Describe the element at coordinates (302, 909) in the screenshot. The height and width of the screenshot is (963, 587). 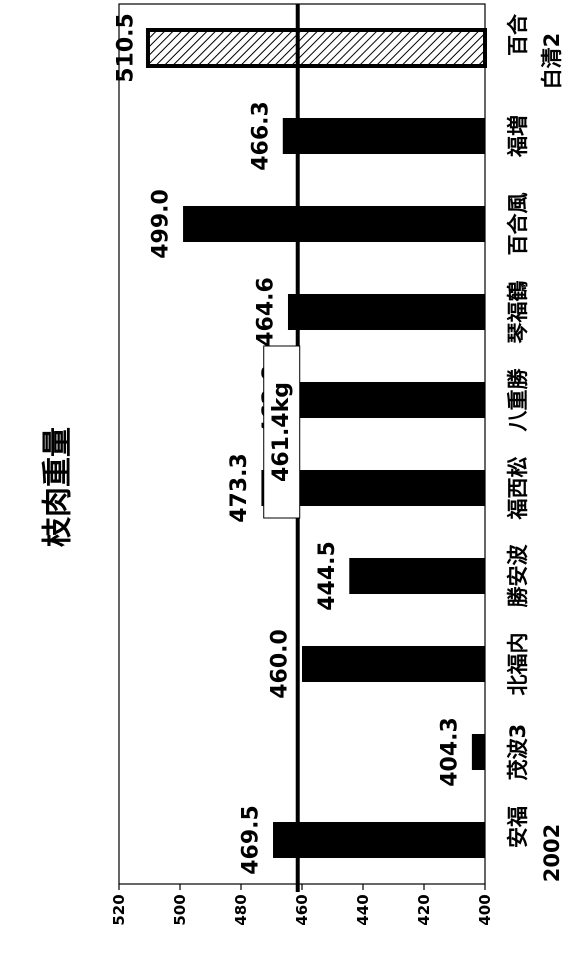
I see `tick-label: 460` at that location.